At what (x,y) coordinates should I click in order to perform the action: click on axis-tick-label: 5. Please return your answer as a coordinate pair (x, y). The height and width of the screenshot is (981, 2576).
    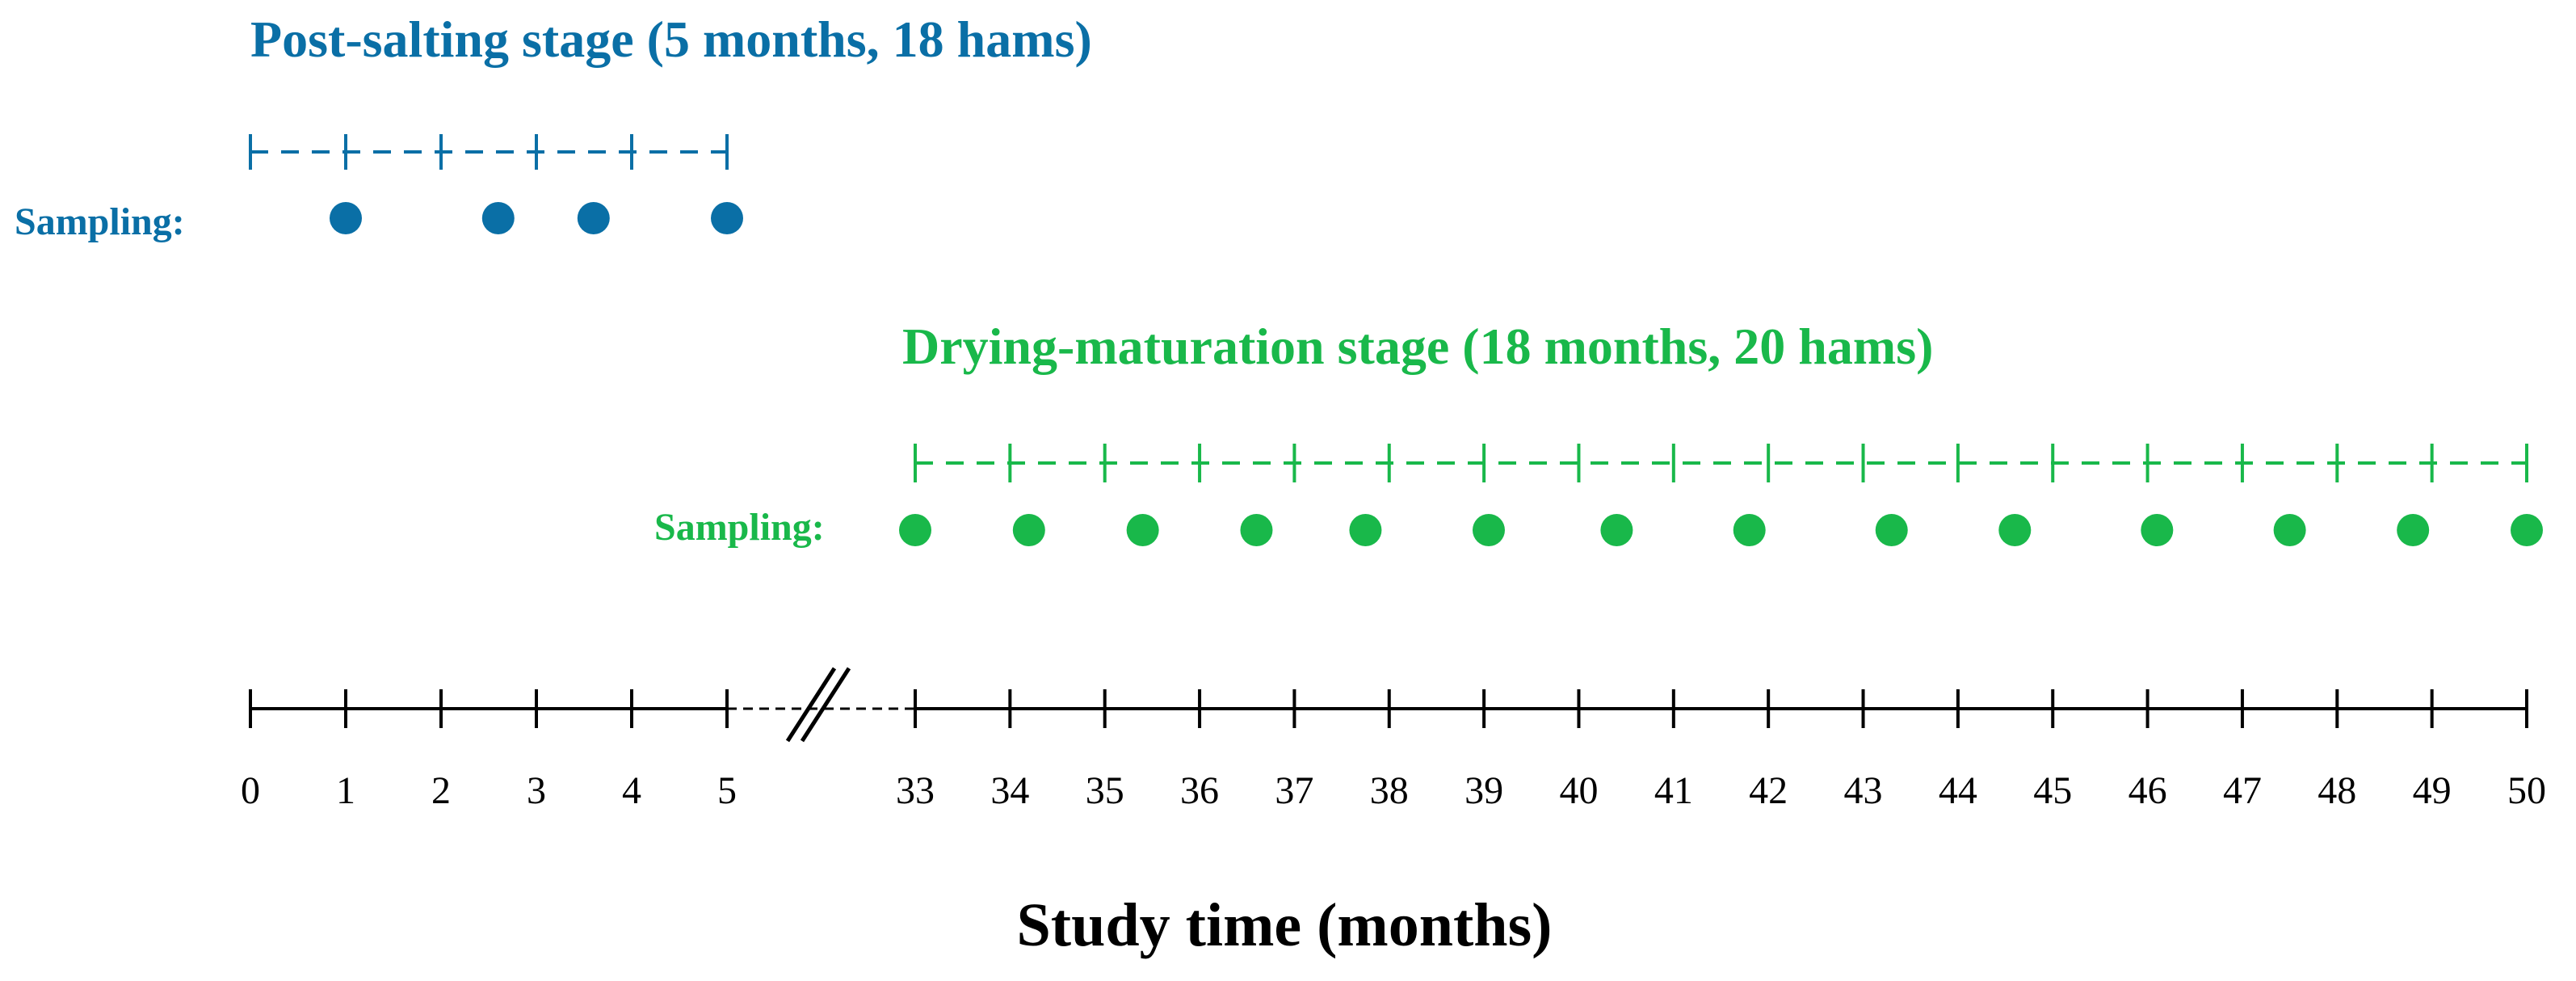
    Looking at the image, I should click on (727, 790).